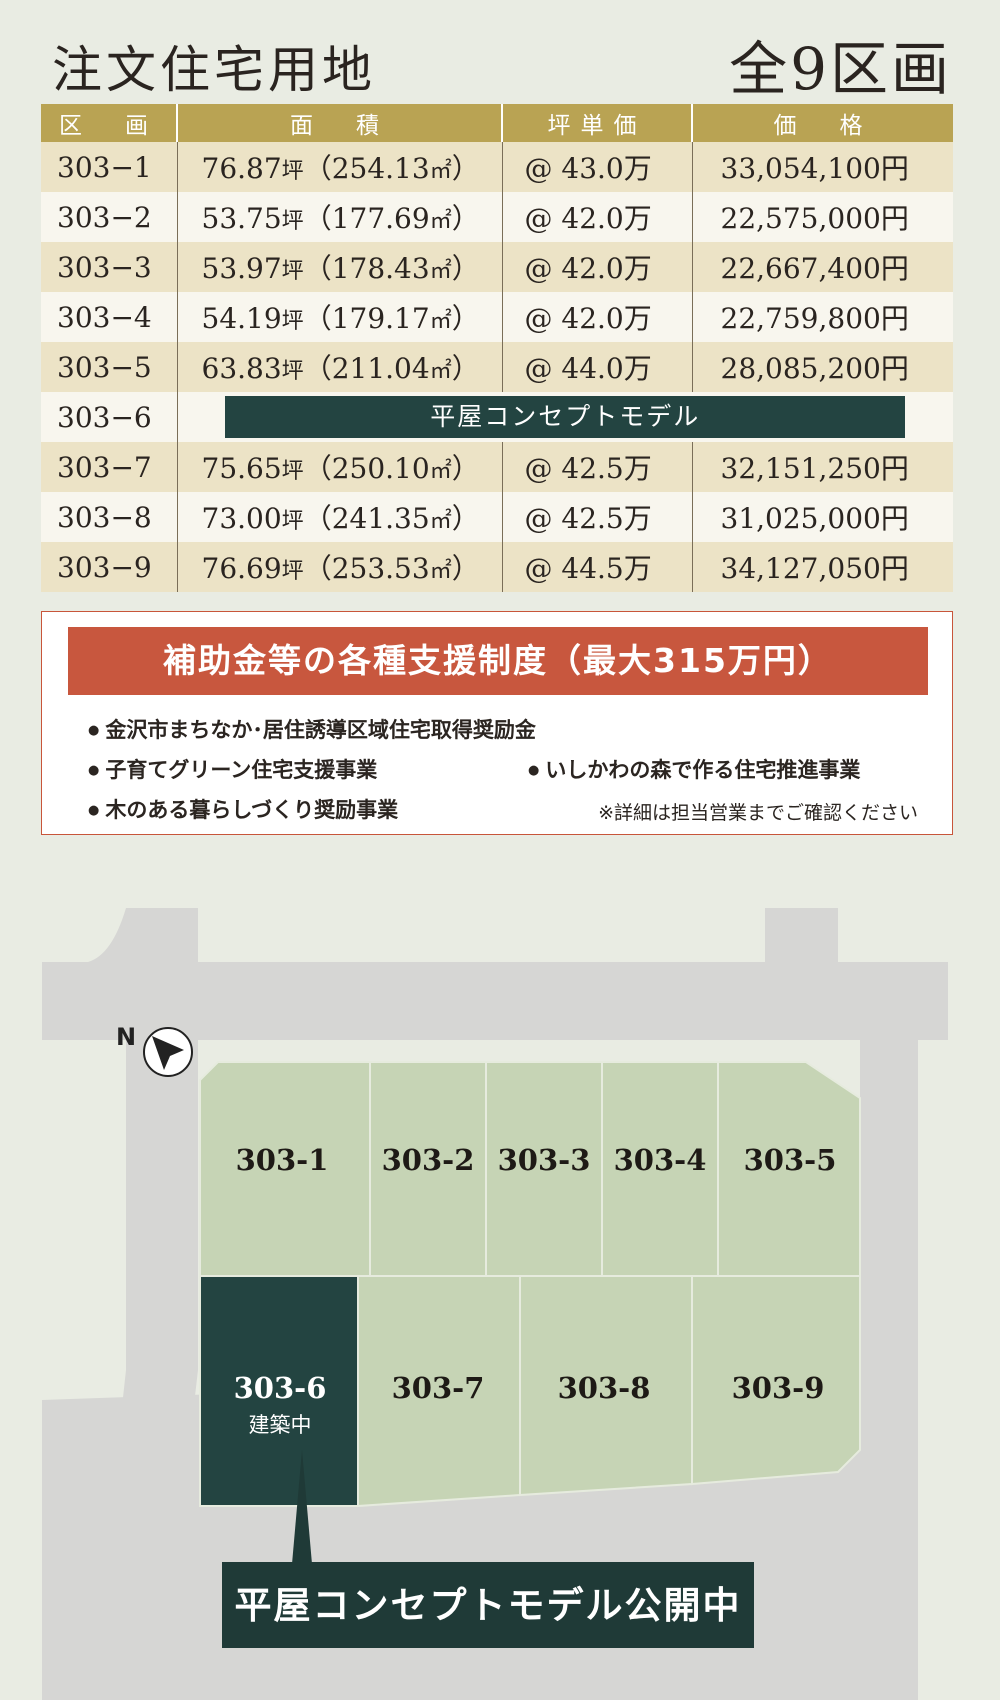  What do you see at coordinates (109, 567) in the screenshot?
I see `lot-id: 303−9` at bounding box center [109, 567].